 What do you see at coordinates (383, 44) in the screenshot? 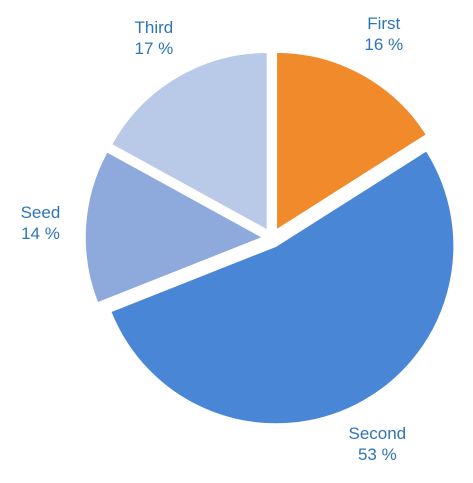
I see `slice-value-label: 16 %` at bounding box center [383, 44].